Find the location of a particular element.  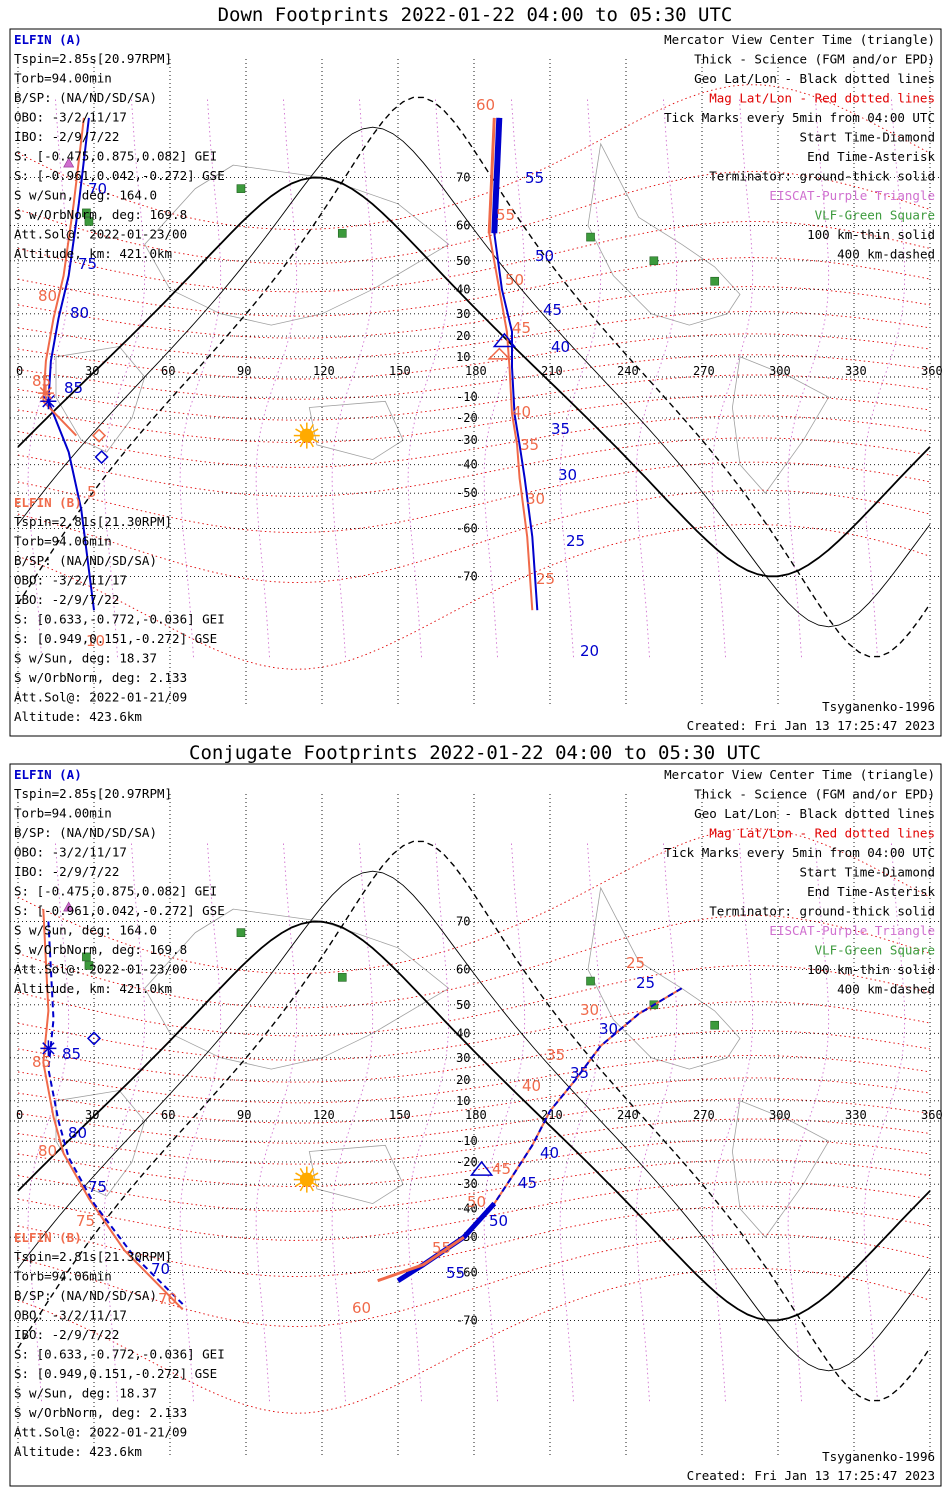

legend-line: Geo Lat/Lon - Black dotted lines is located at coordinates (814, 813).